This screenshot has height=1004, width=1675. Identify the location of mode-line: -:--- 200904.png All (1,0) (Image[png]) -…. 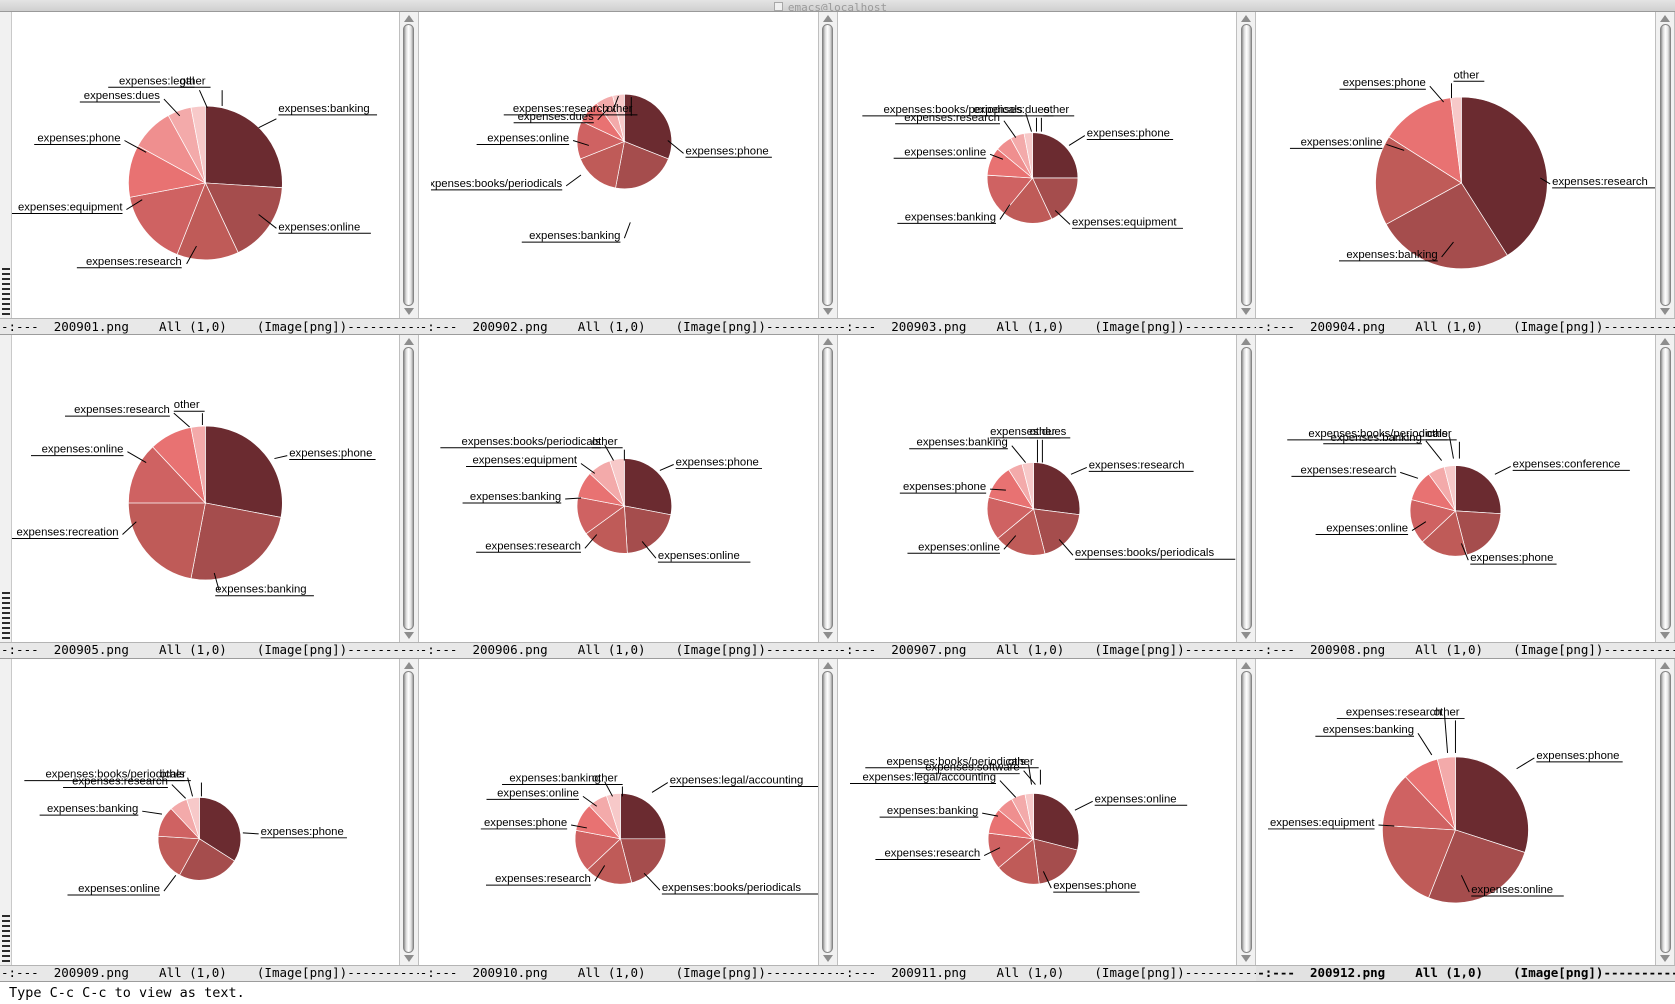
(1465, 327).